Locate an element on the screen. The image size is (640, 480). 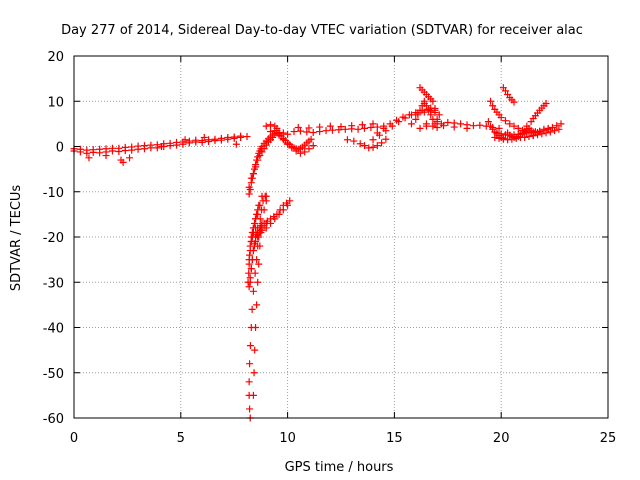
x-tick-label: 25 is located at coordinates (608, 438).